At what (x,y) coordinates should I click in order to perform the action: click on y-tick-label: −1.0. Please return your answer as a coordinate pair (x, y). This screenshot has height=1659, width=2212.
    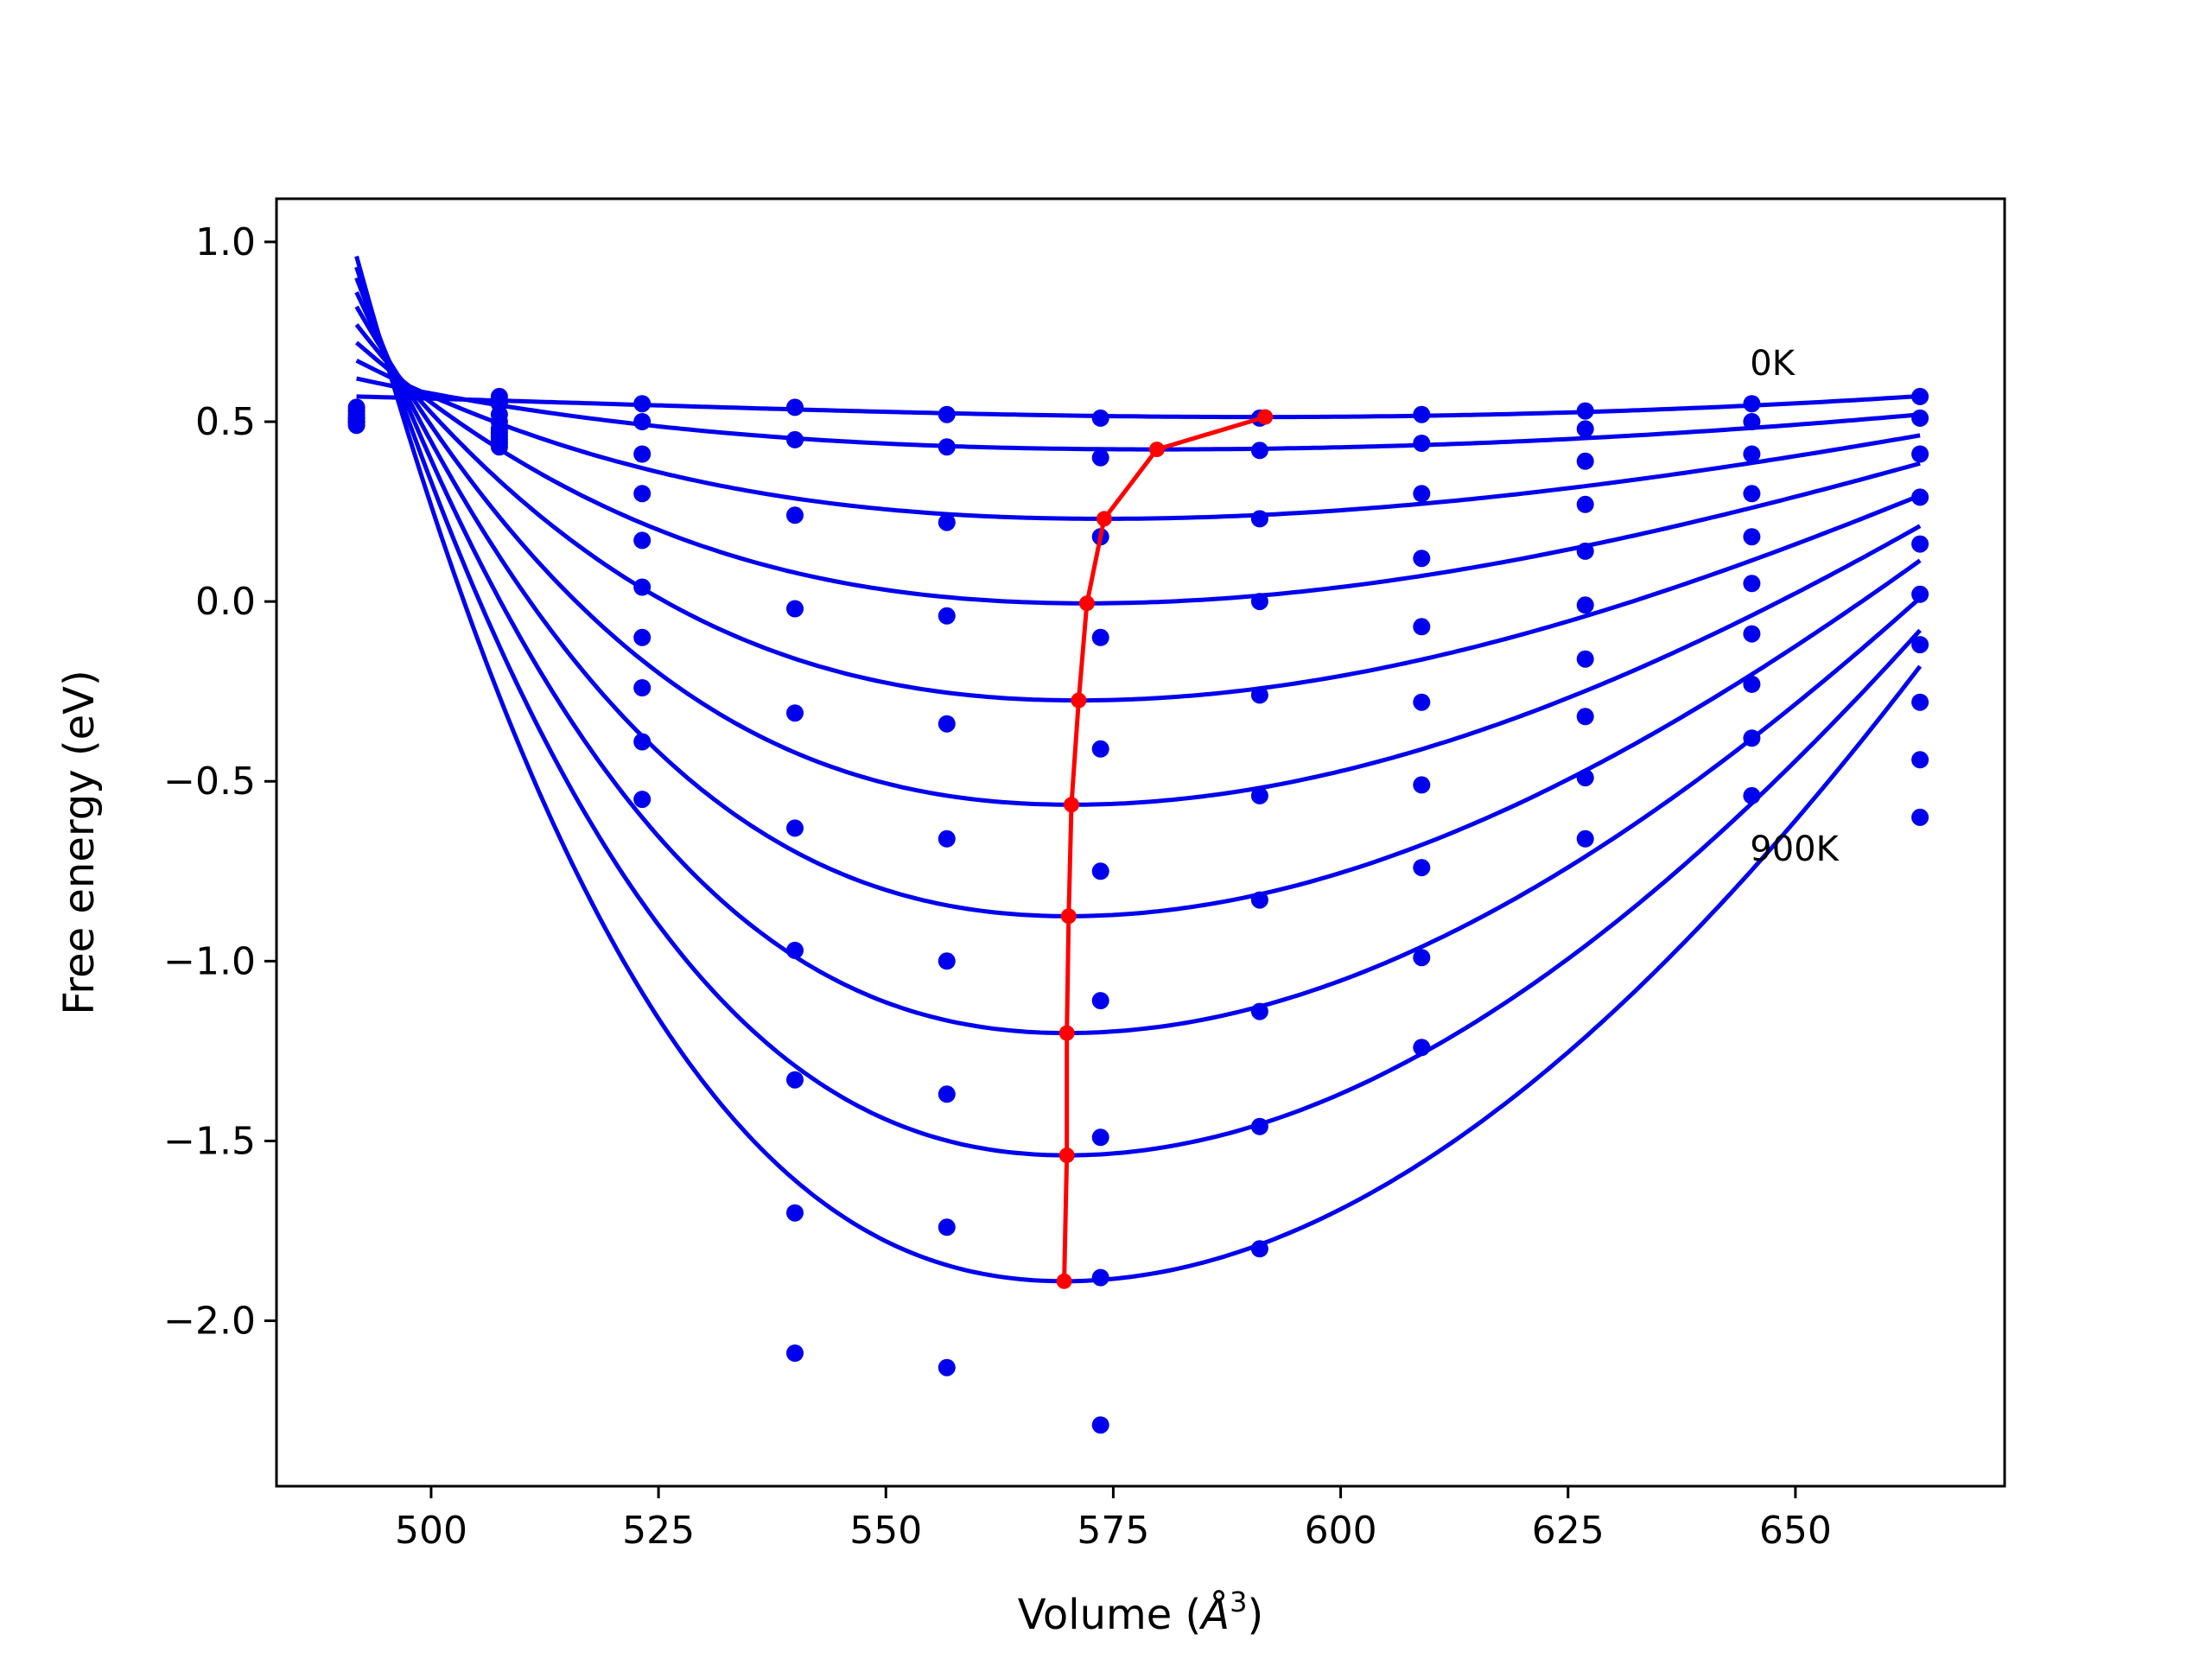
    Looking at the image, I should click on (209, 961).